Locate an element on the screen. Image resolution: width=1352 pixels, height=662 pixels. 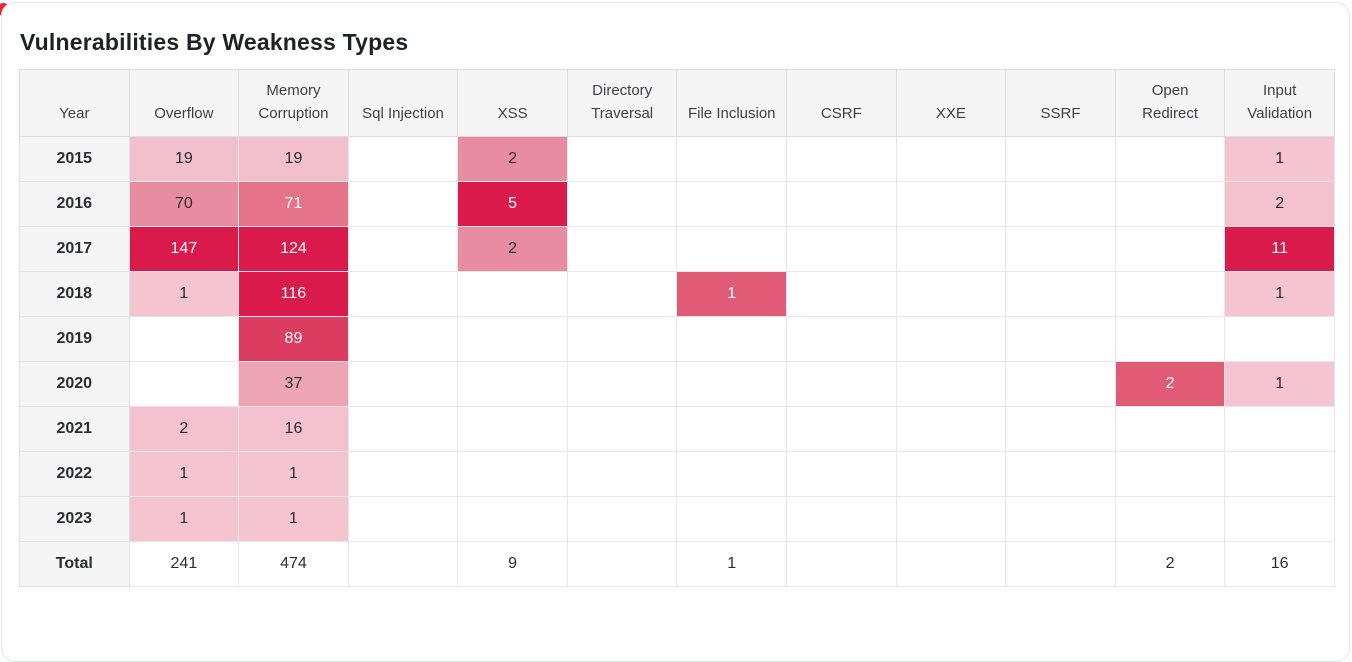
total-row: Total 241 474 9 1 2 16 is located at coordinates (677, 564).